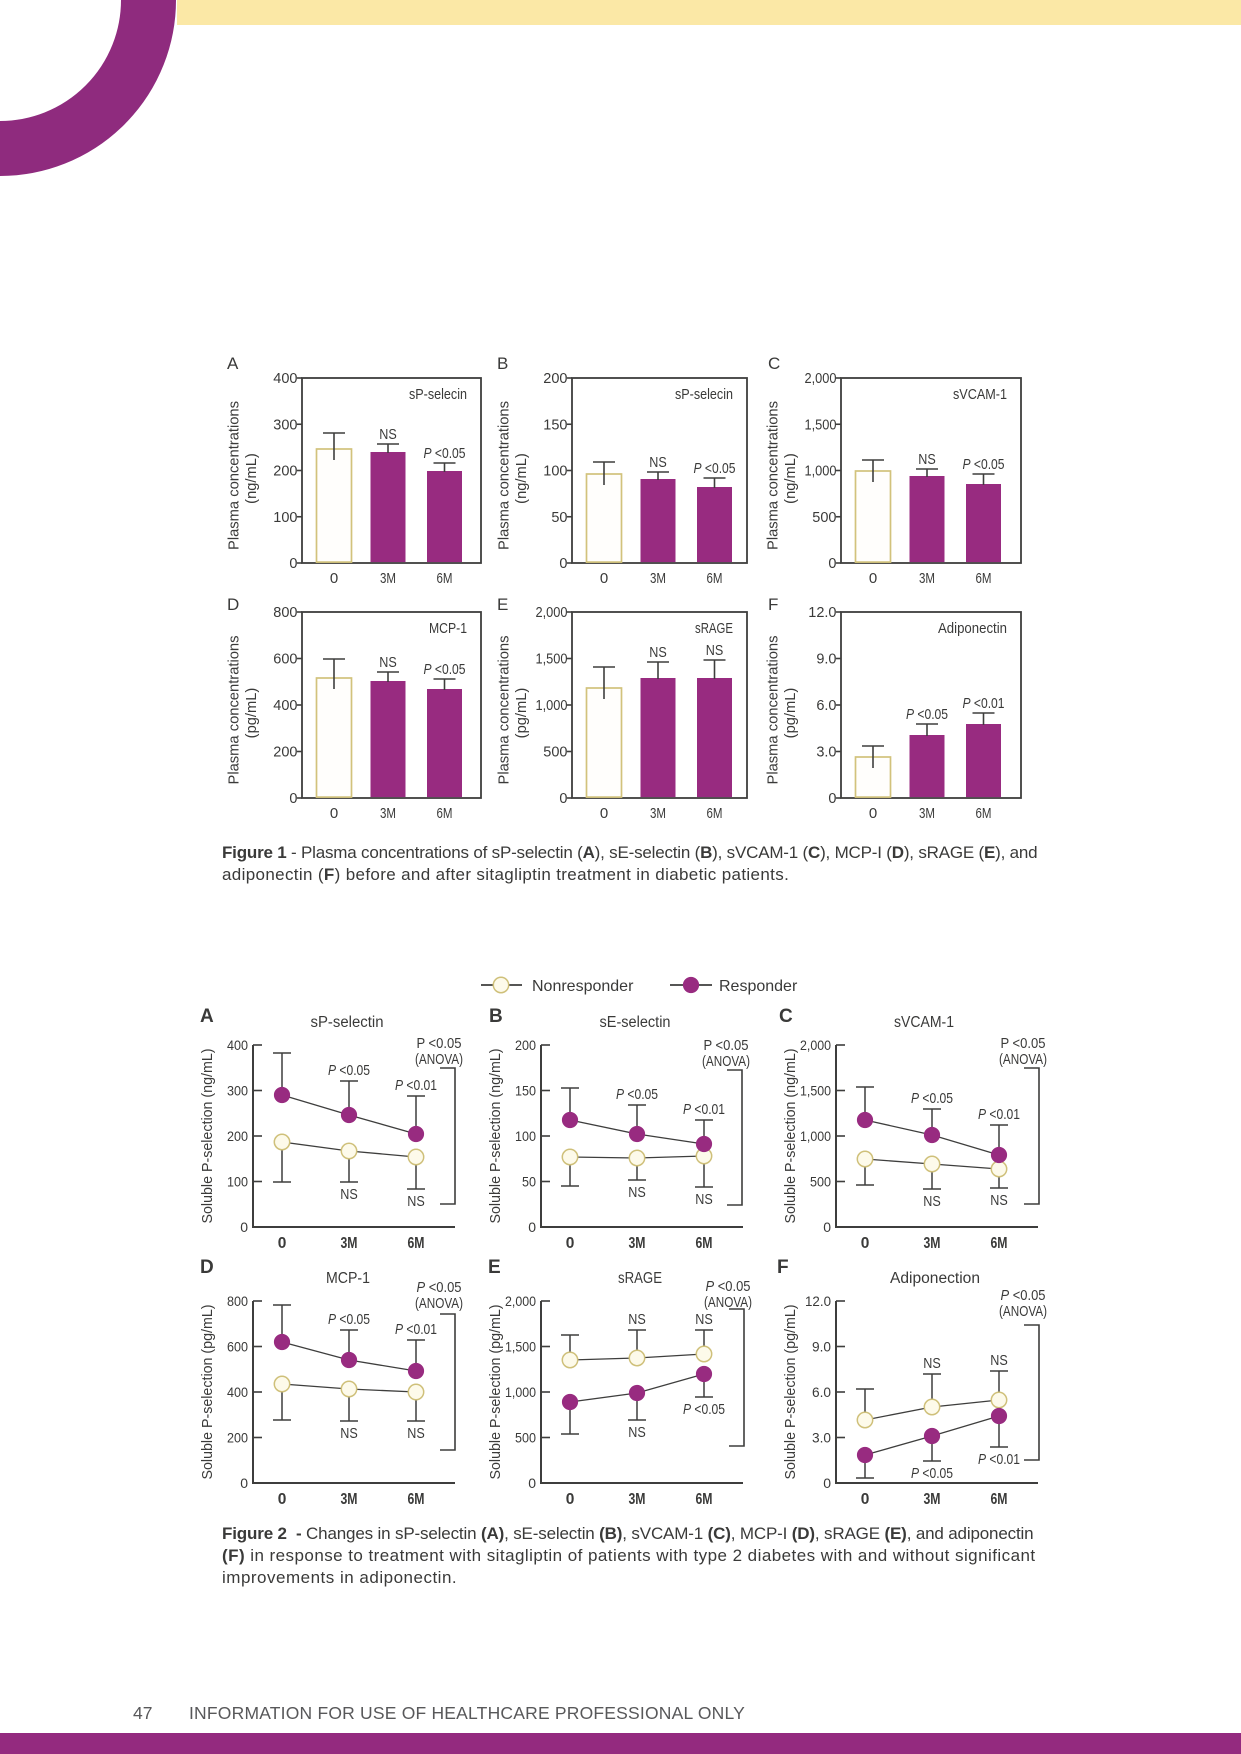 Image resolution: width=1241 pixels, height=1754 pixels. I want to click on svg-text: 3.0, so click(826, 753).